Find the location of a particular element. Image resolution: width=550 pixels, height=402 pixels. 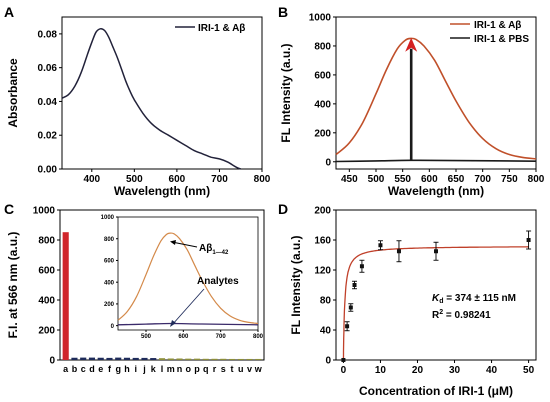

panel-d-ytick-label: 200 is located at coordinates (322, 211).